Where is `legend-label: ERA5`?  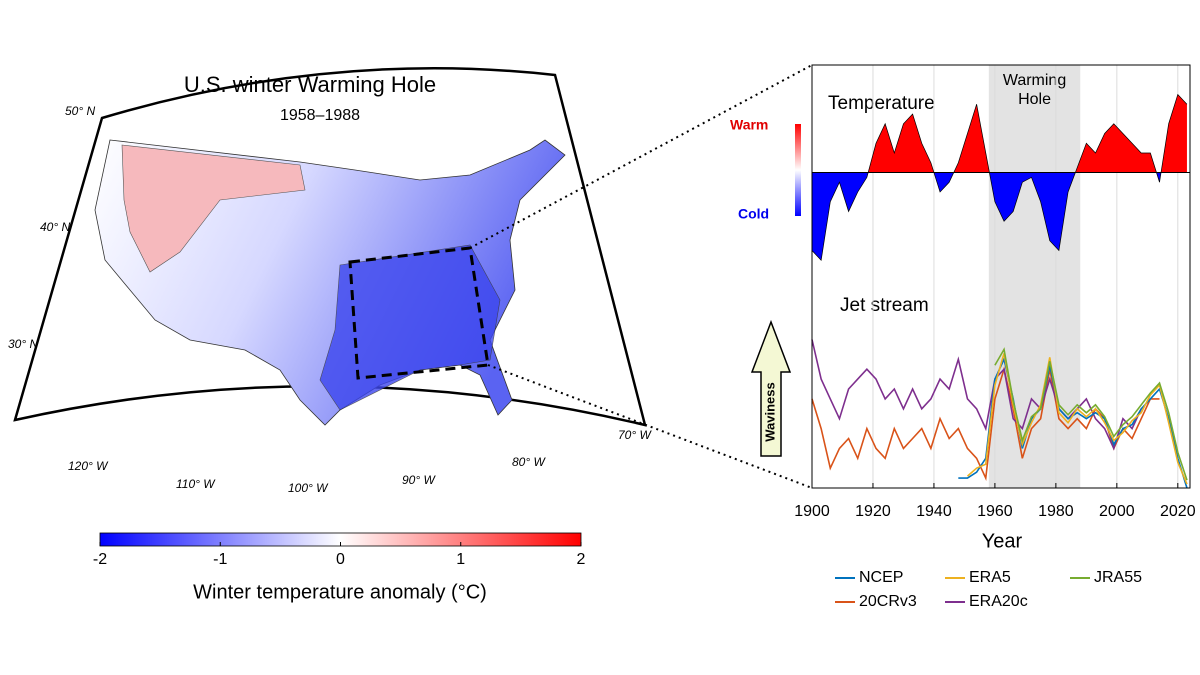
legend-label: ERA5 is located at coordinates (990, 577).